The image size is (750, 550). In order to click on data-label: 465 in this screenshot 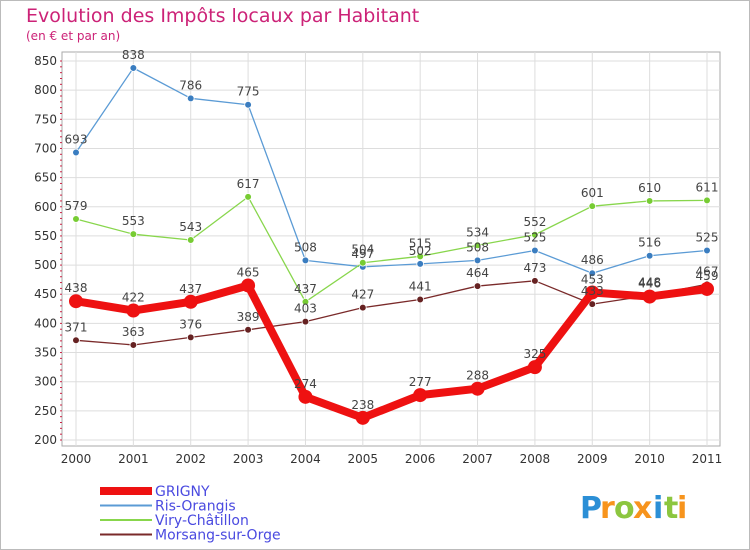, I will do `click(248, 272)`.